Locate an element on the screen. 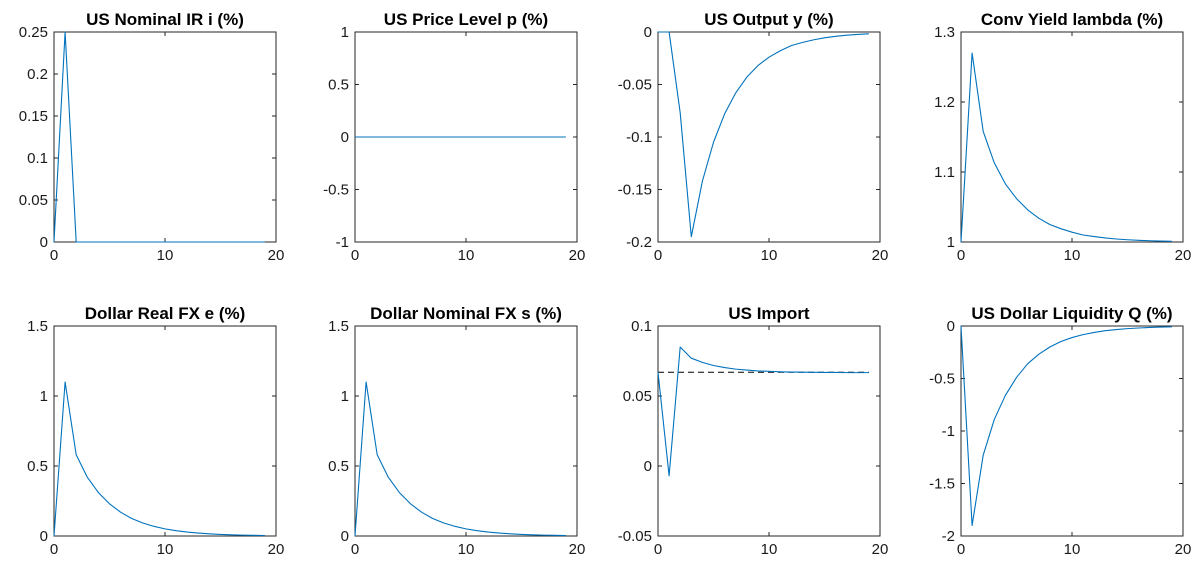  subplot-title: US Nominal IR i (%) is located at coordinates (165, 19).